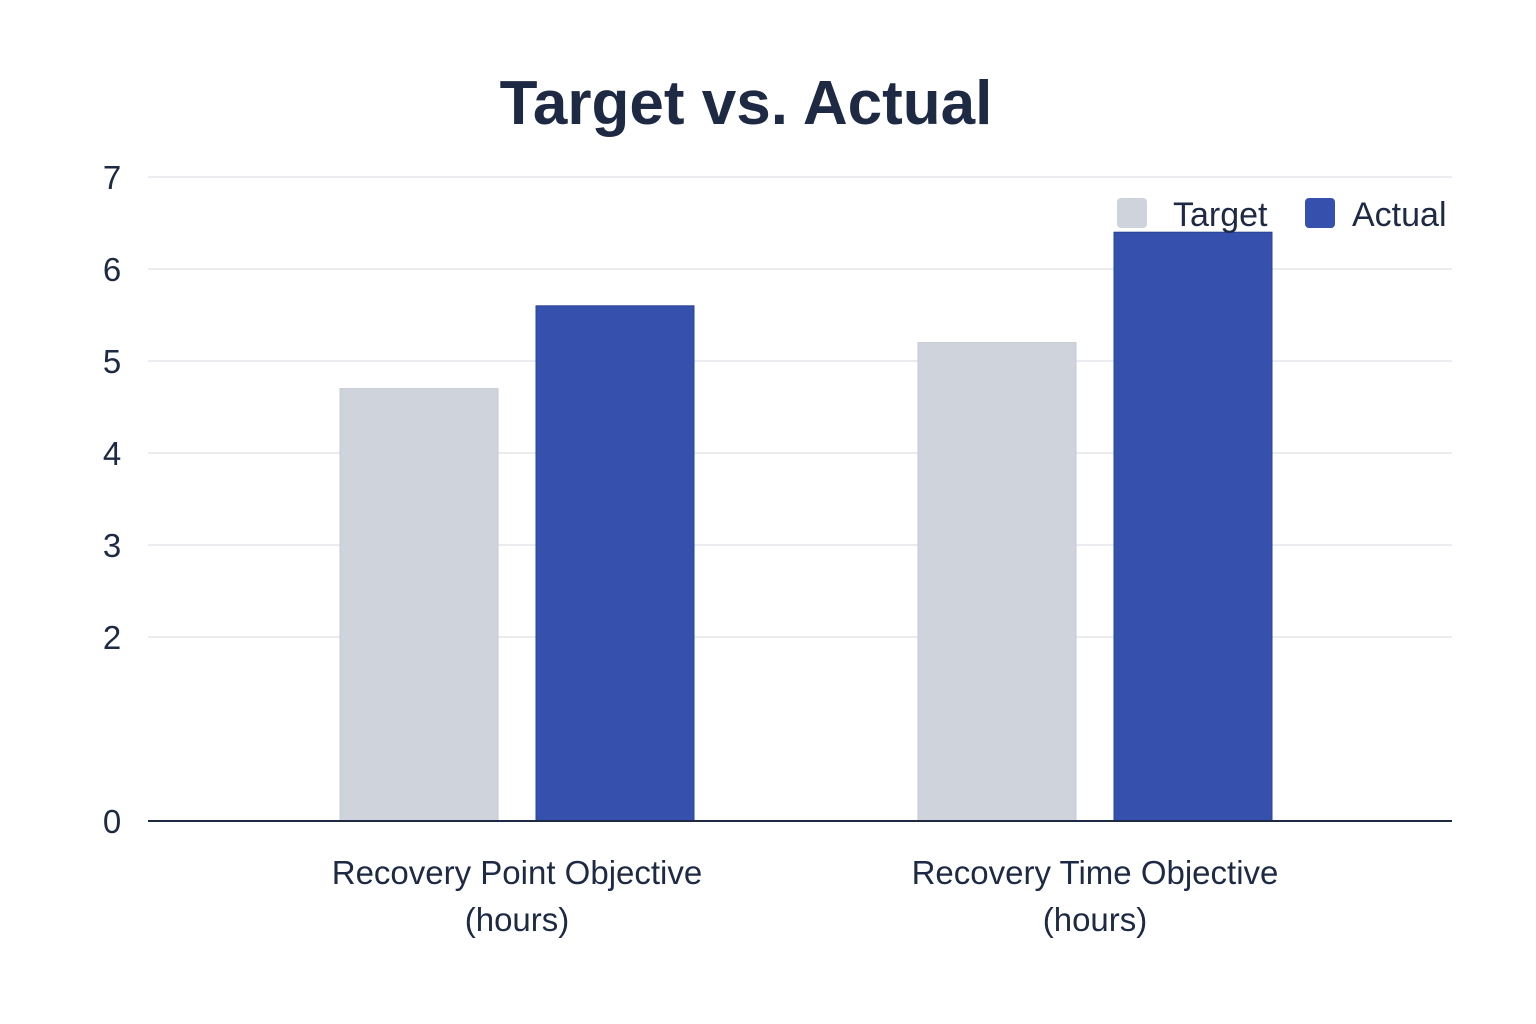  What do you see at coordinates (112, 821) in the screenshot?
I see `y-tick-label-0: 0` at bounding box center [112, 821].